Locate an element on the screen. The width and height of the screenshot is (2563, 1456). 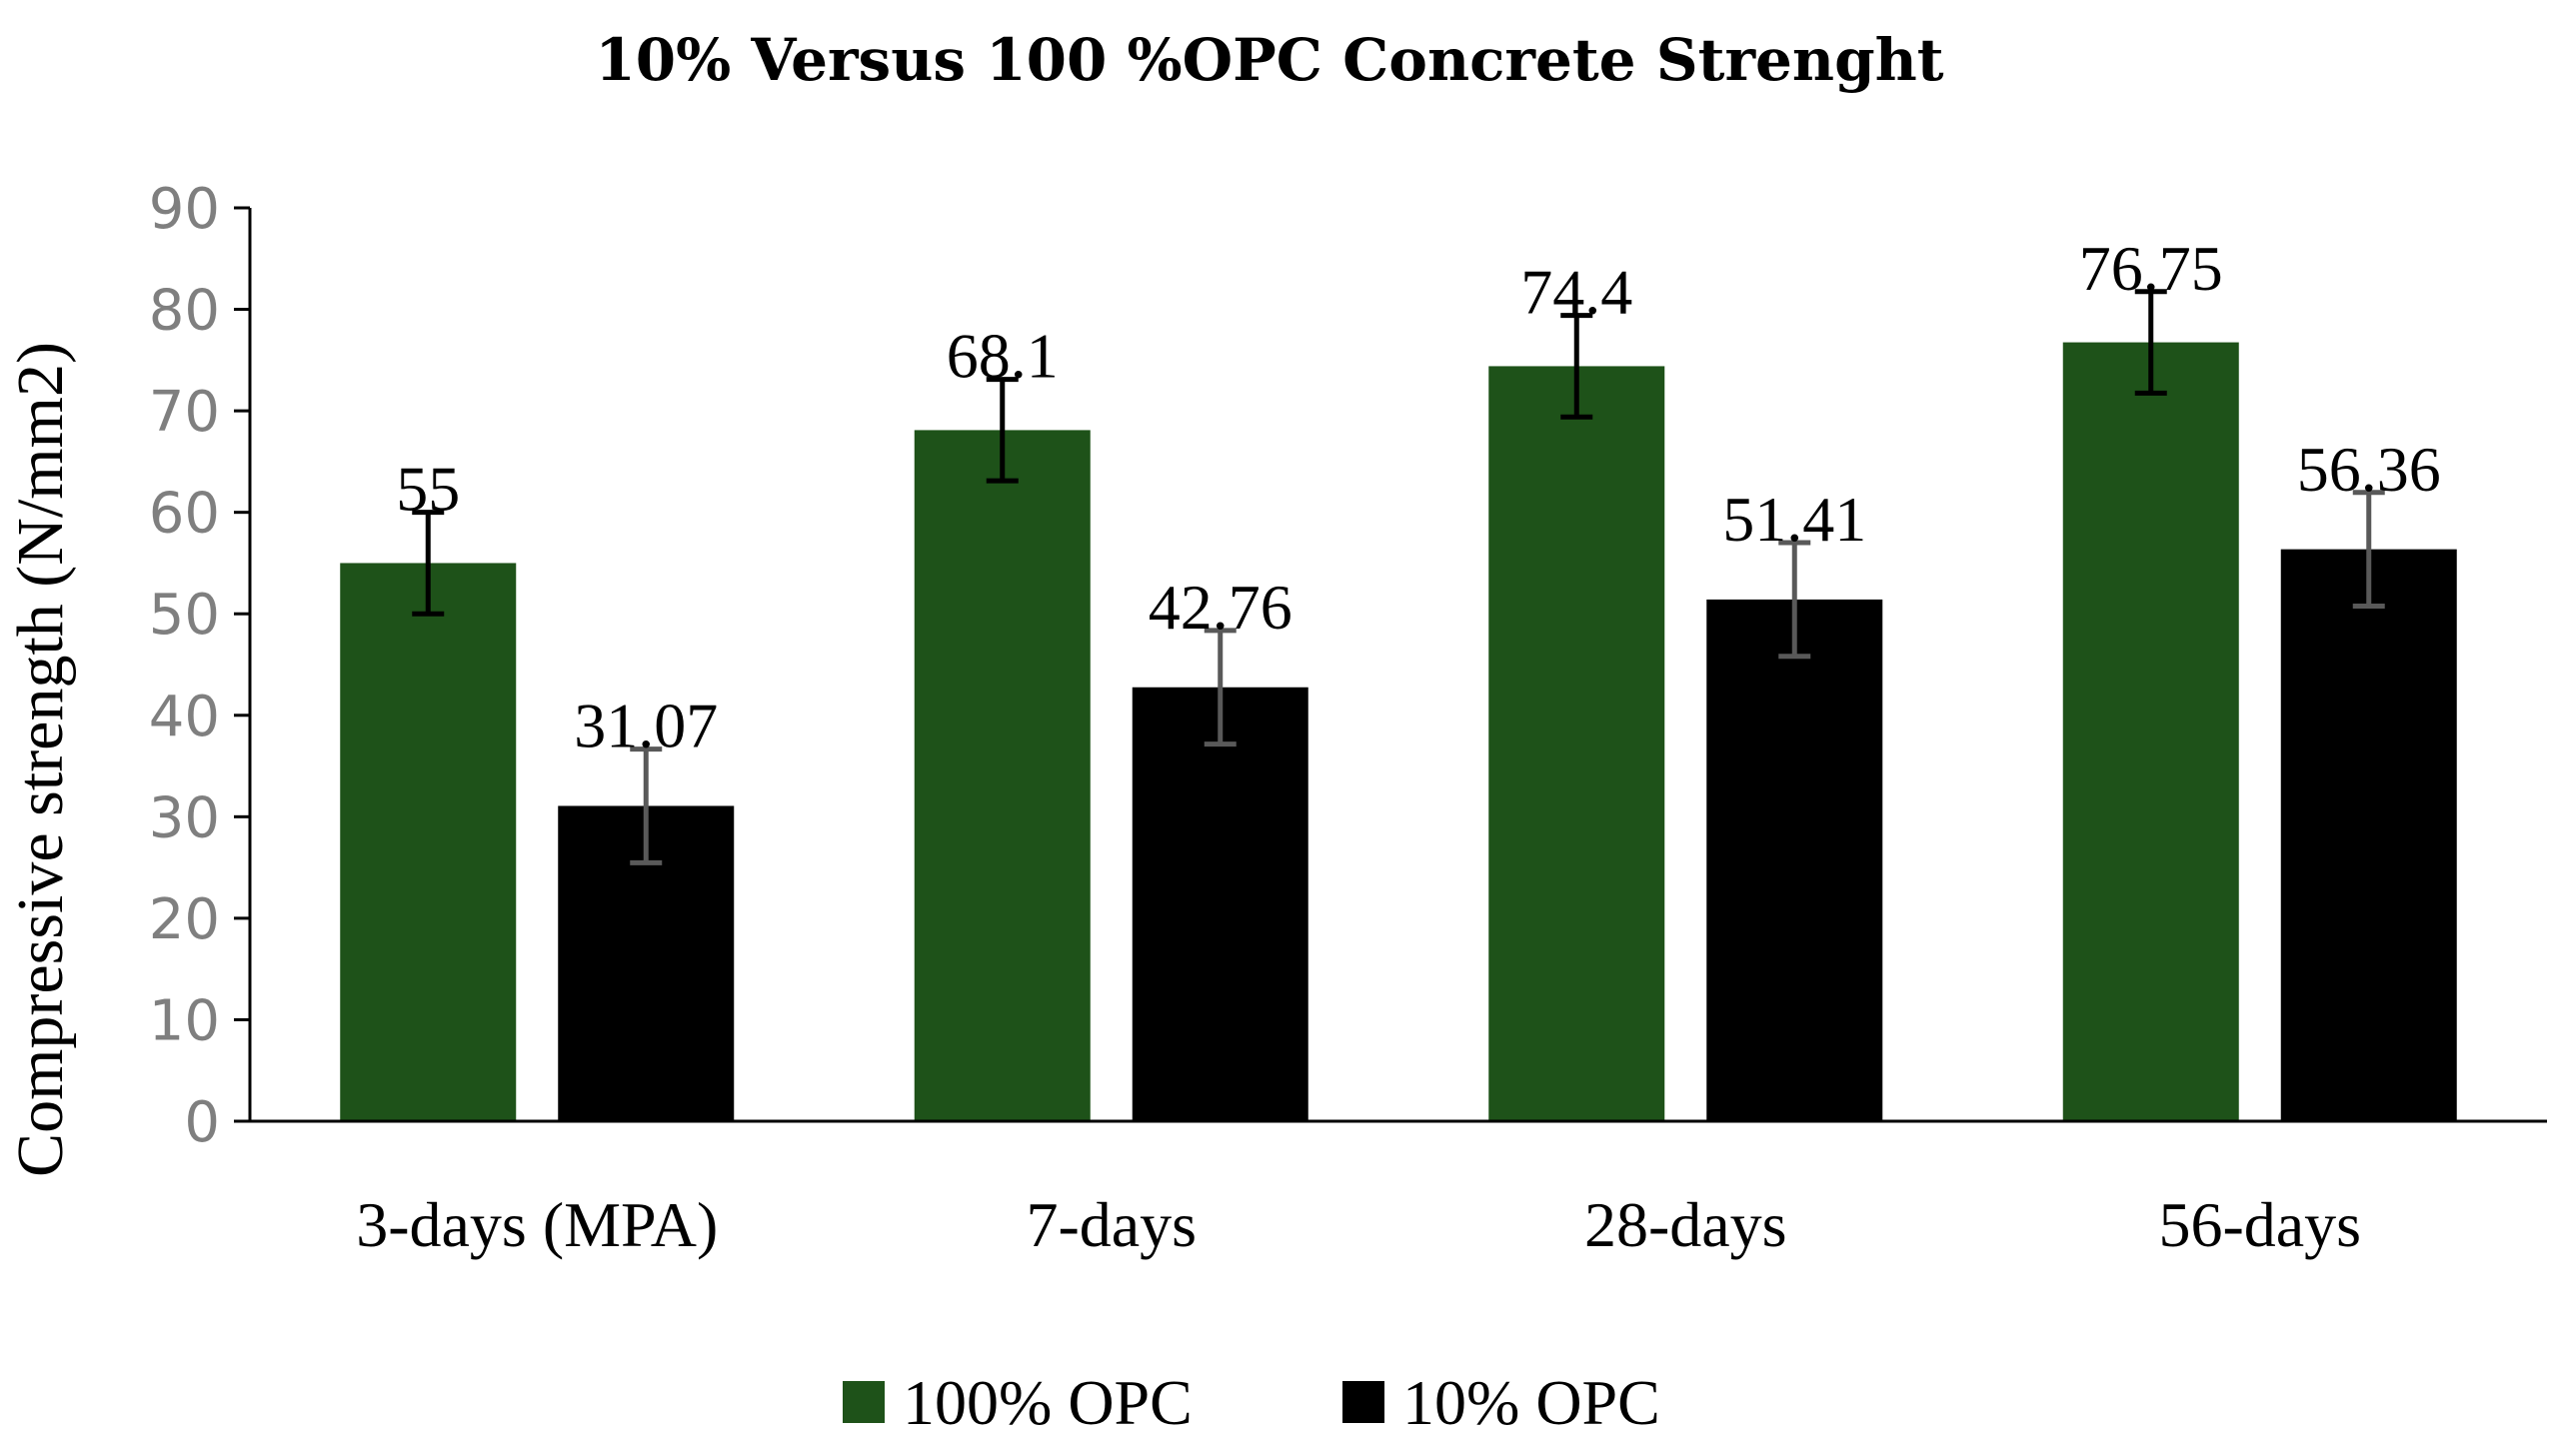
data-label: 42.76 is located at coordinates (1220, 607).